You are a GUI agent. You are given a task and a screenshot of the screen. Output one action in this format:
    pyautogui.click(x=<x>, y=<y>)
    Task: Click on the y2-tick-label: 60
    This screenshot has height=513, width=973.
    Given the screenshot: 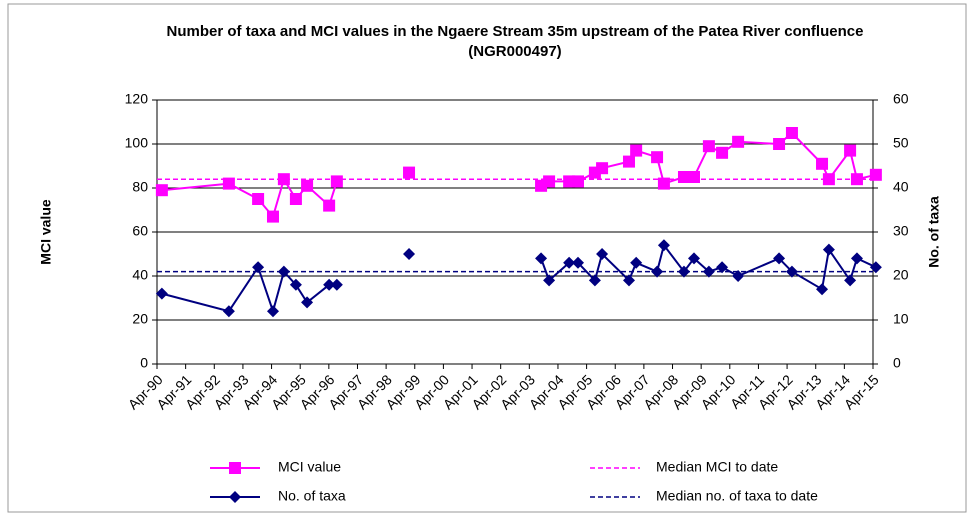 What is the action you would take?
    pyautogui.click(x=901, y=99)
    